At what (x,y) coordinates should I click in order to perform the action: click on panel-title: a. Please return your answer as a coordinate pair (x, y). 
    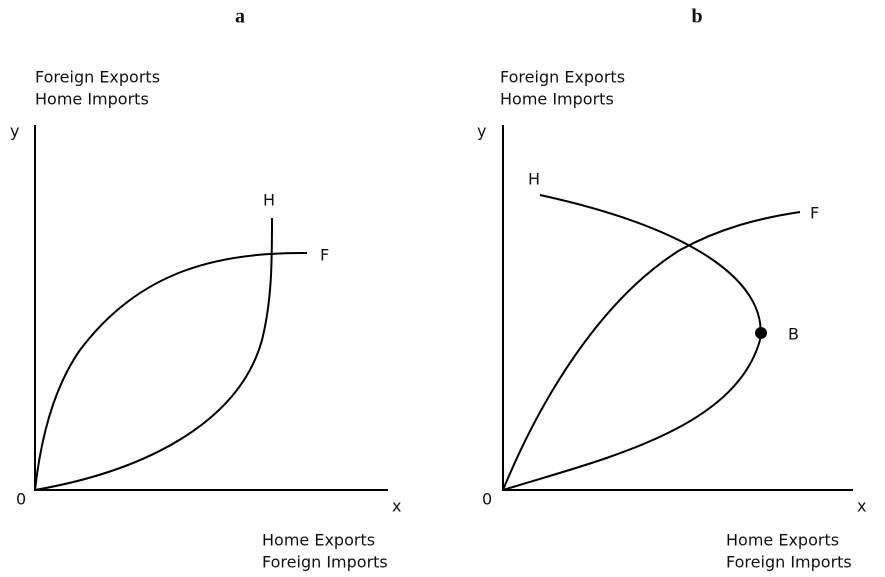
    Looking at the image, I should click on (240, 17).